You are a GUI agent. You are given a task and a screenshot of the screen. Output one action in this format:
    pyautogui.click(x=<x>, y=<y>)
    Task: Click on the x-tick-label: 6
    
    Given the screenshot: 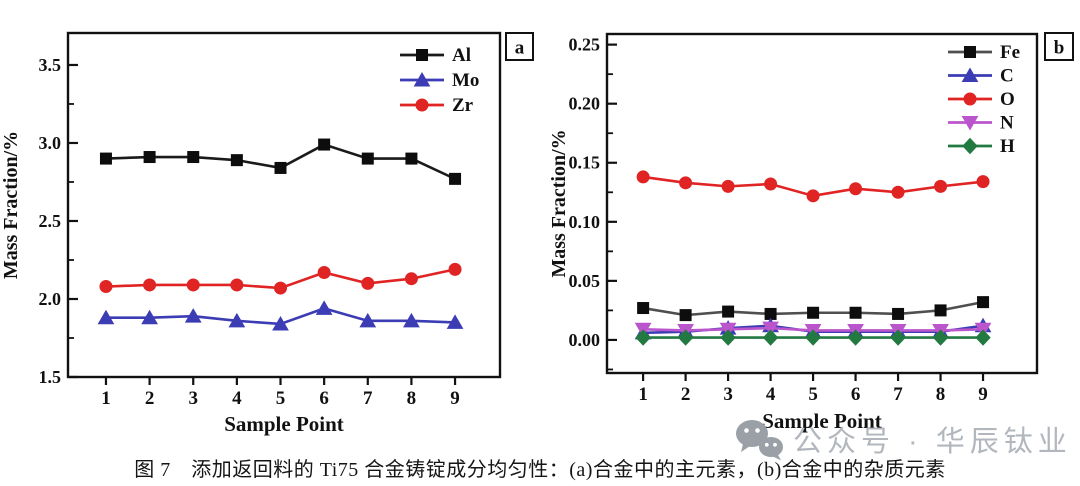 What is the action you would take?
    pyautogui.click(x=324, y=398)
    